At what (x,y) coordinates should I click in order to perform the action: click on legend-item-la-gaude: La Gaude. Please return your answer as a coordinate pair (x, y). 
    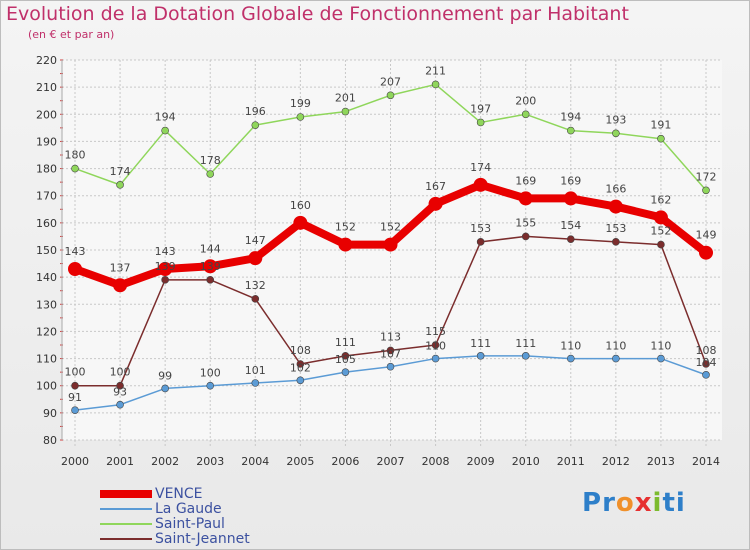
    Looking at the image, I should click on (161, 509).